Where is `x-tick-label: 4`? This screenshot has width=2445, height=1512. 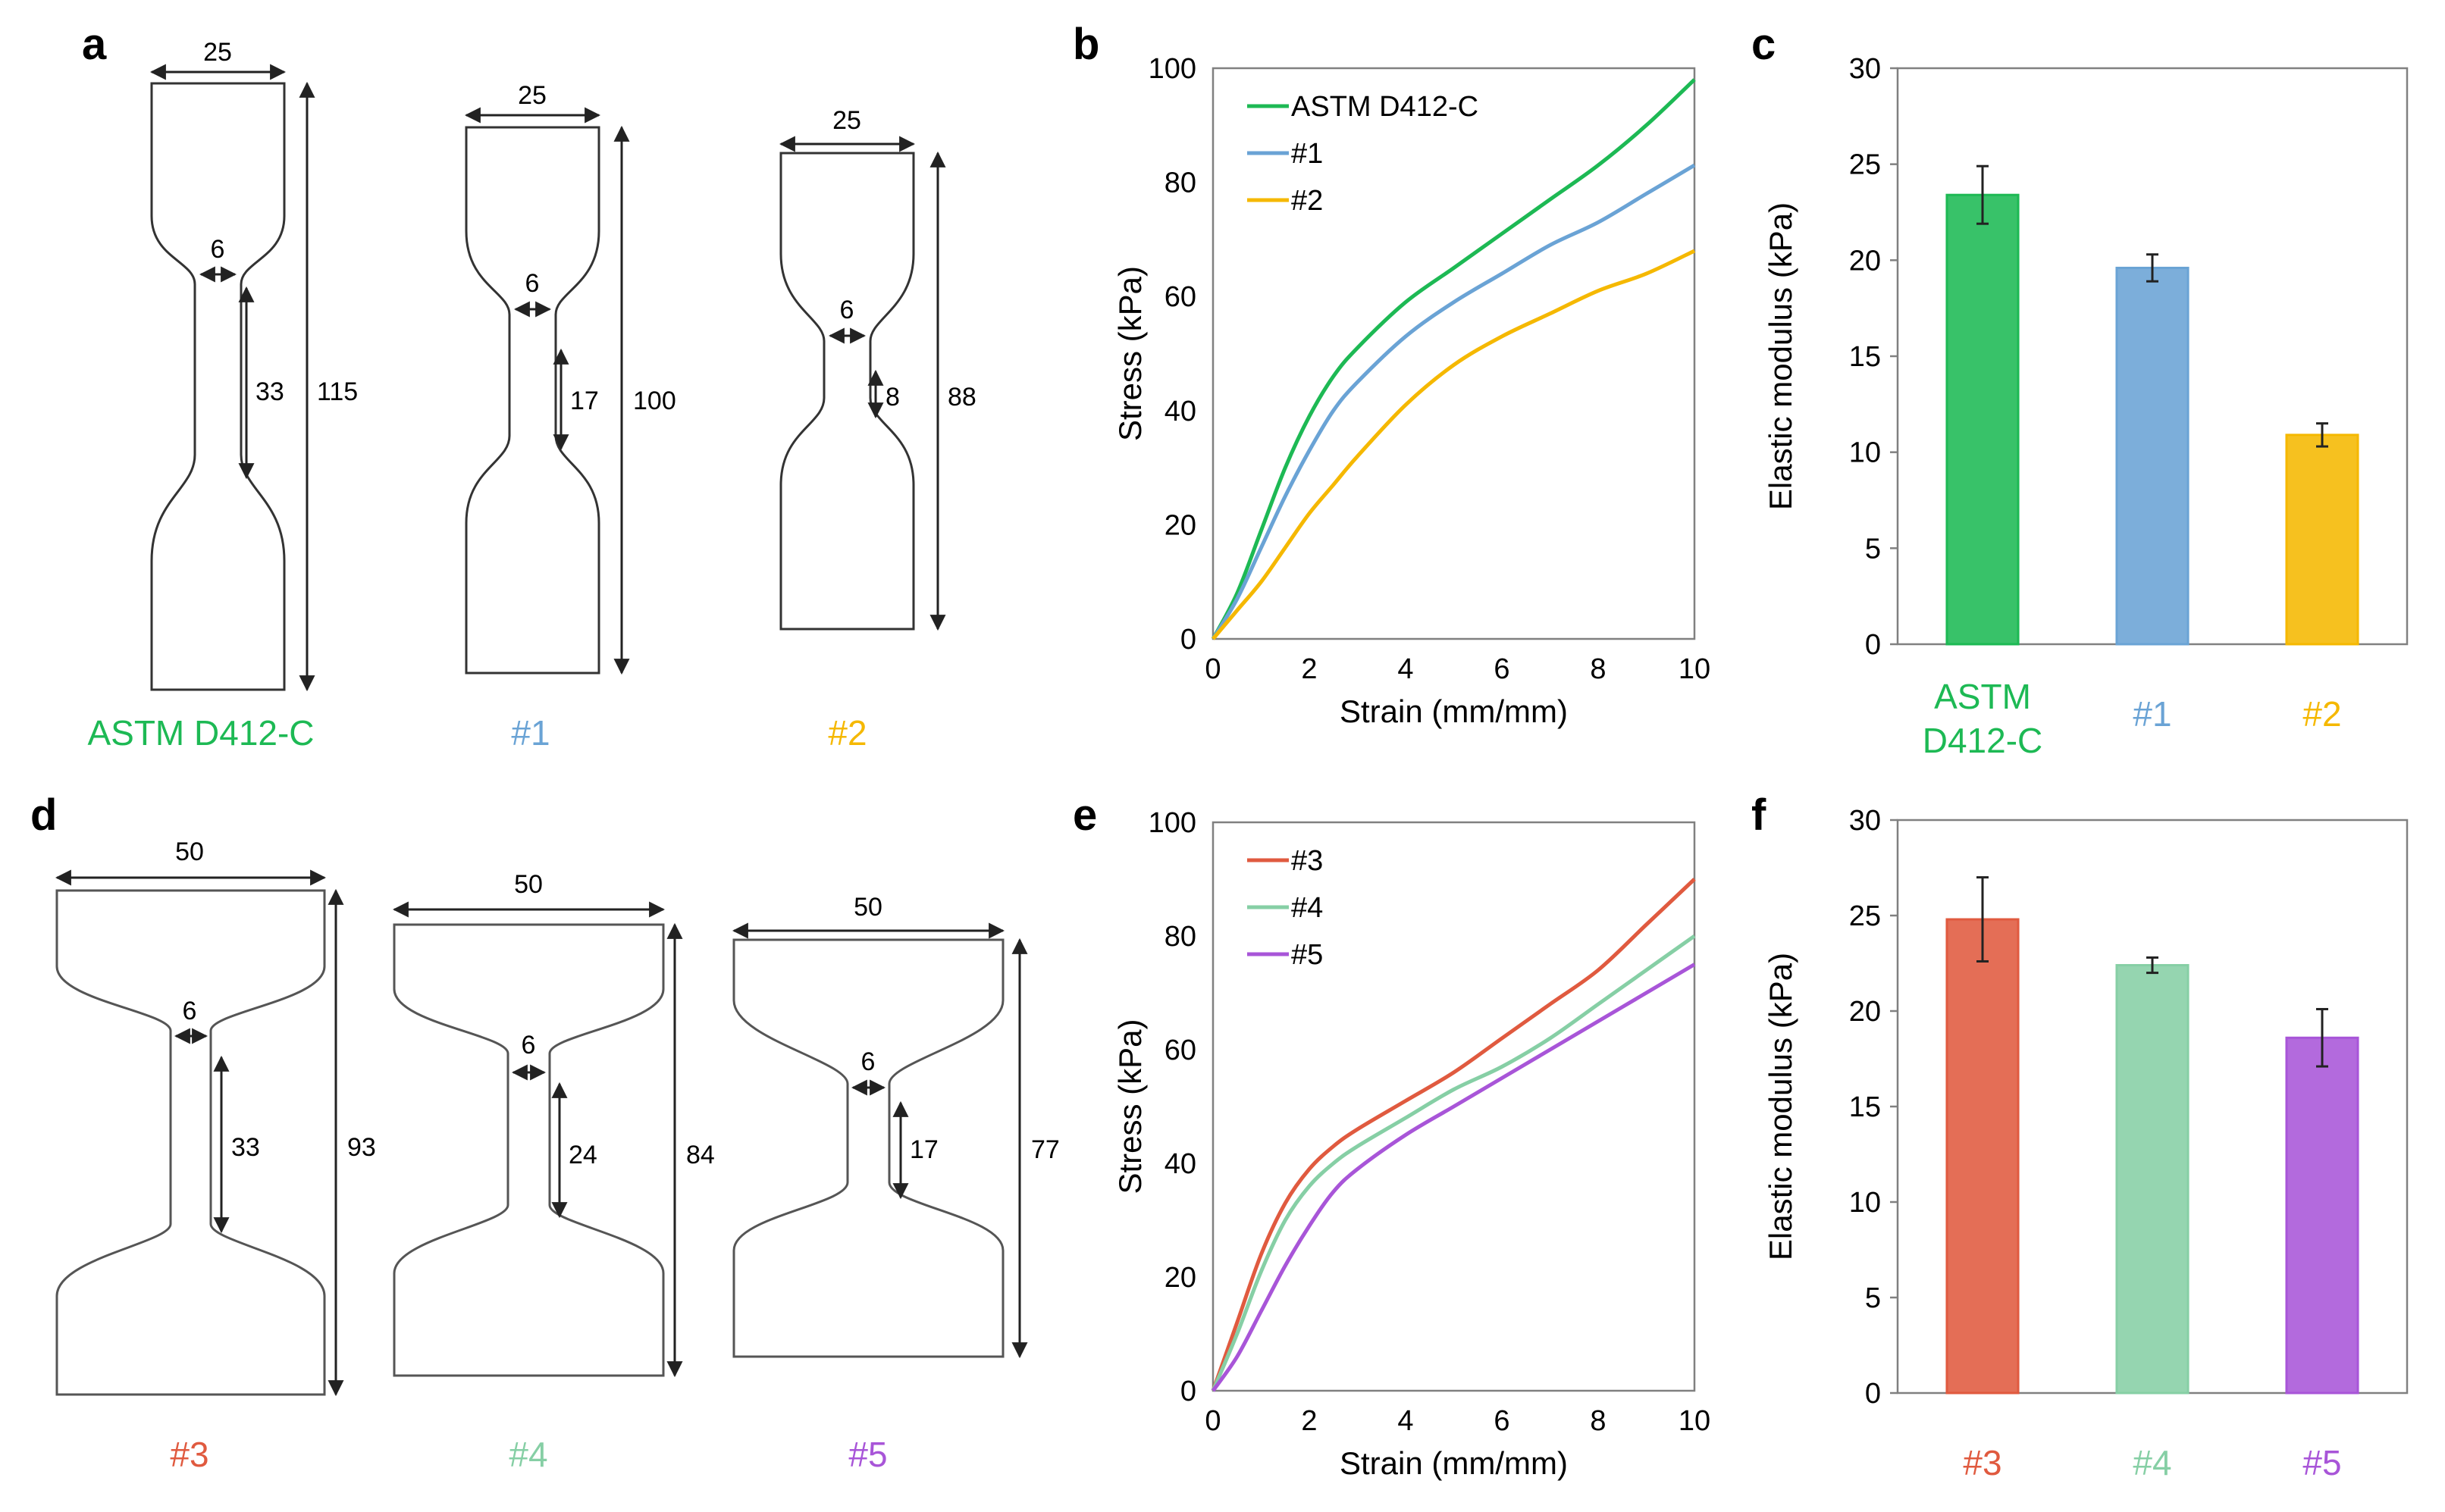
x-tick-label: 4 is located at coordinates (1405, 1421).